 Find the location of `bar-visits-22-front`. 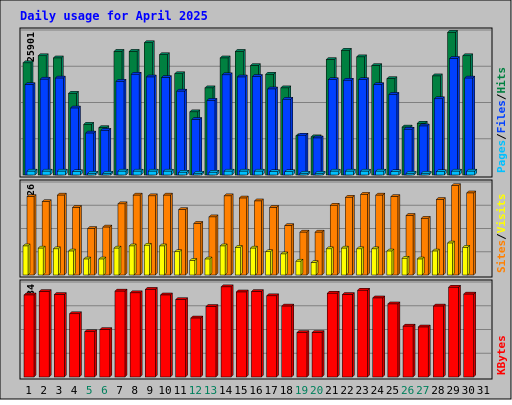

bar-visits-22-front is located at coordinates (344, 261).